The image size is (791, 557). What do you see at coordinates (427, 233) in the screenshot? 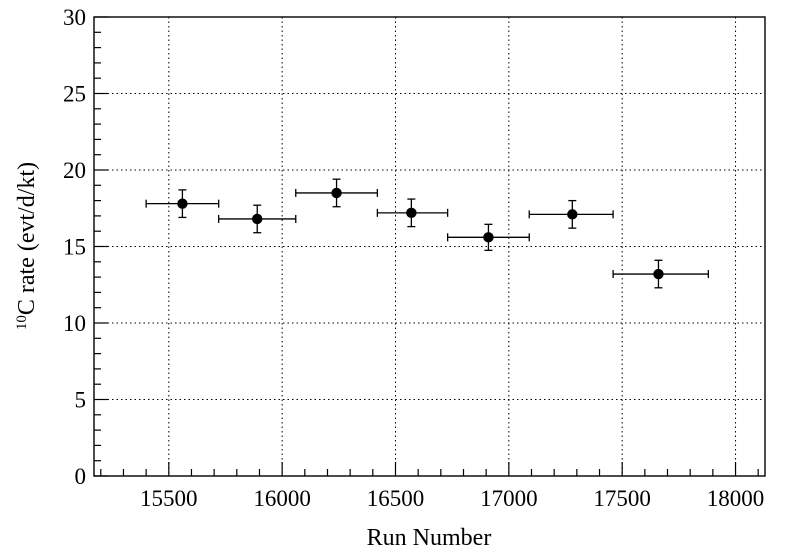
I see `data-points` at bounding box center [427, 233].